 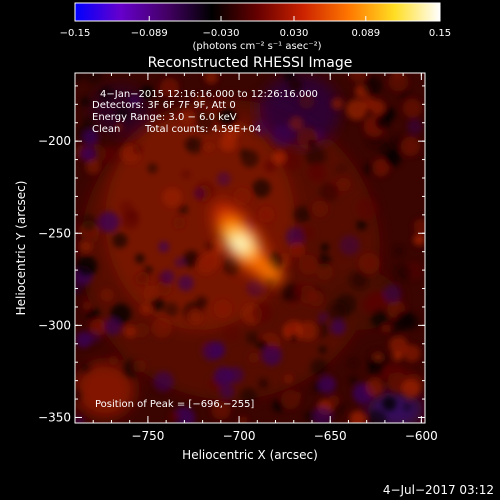 I want to click on y-tick-label: −250, so click(x=54, y=233).